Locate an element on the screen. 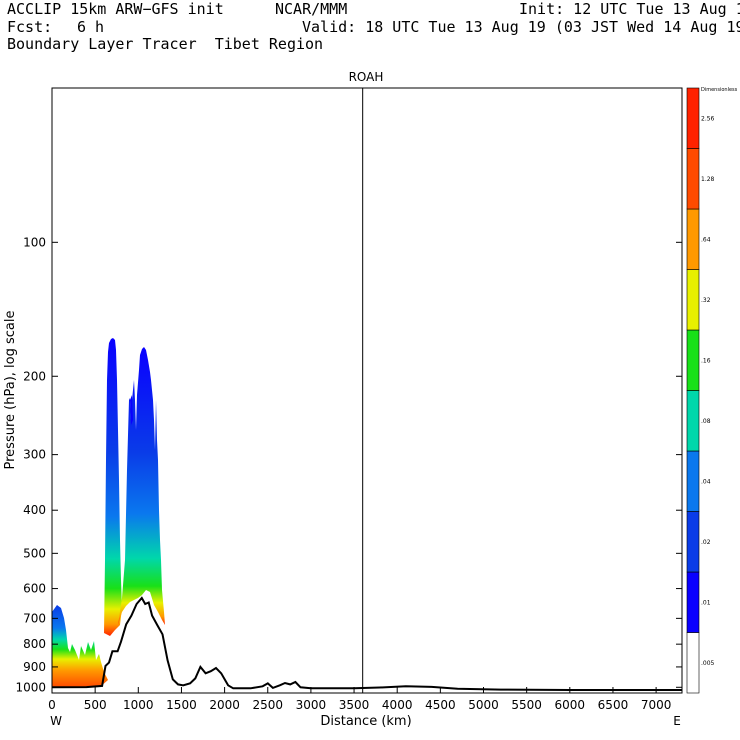 Image resolution: width=740 pixels, height=740 pixels. x-right-direction: E is located at coordinates (677, 721).